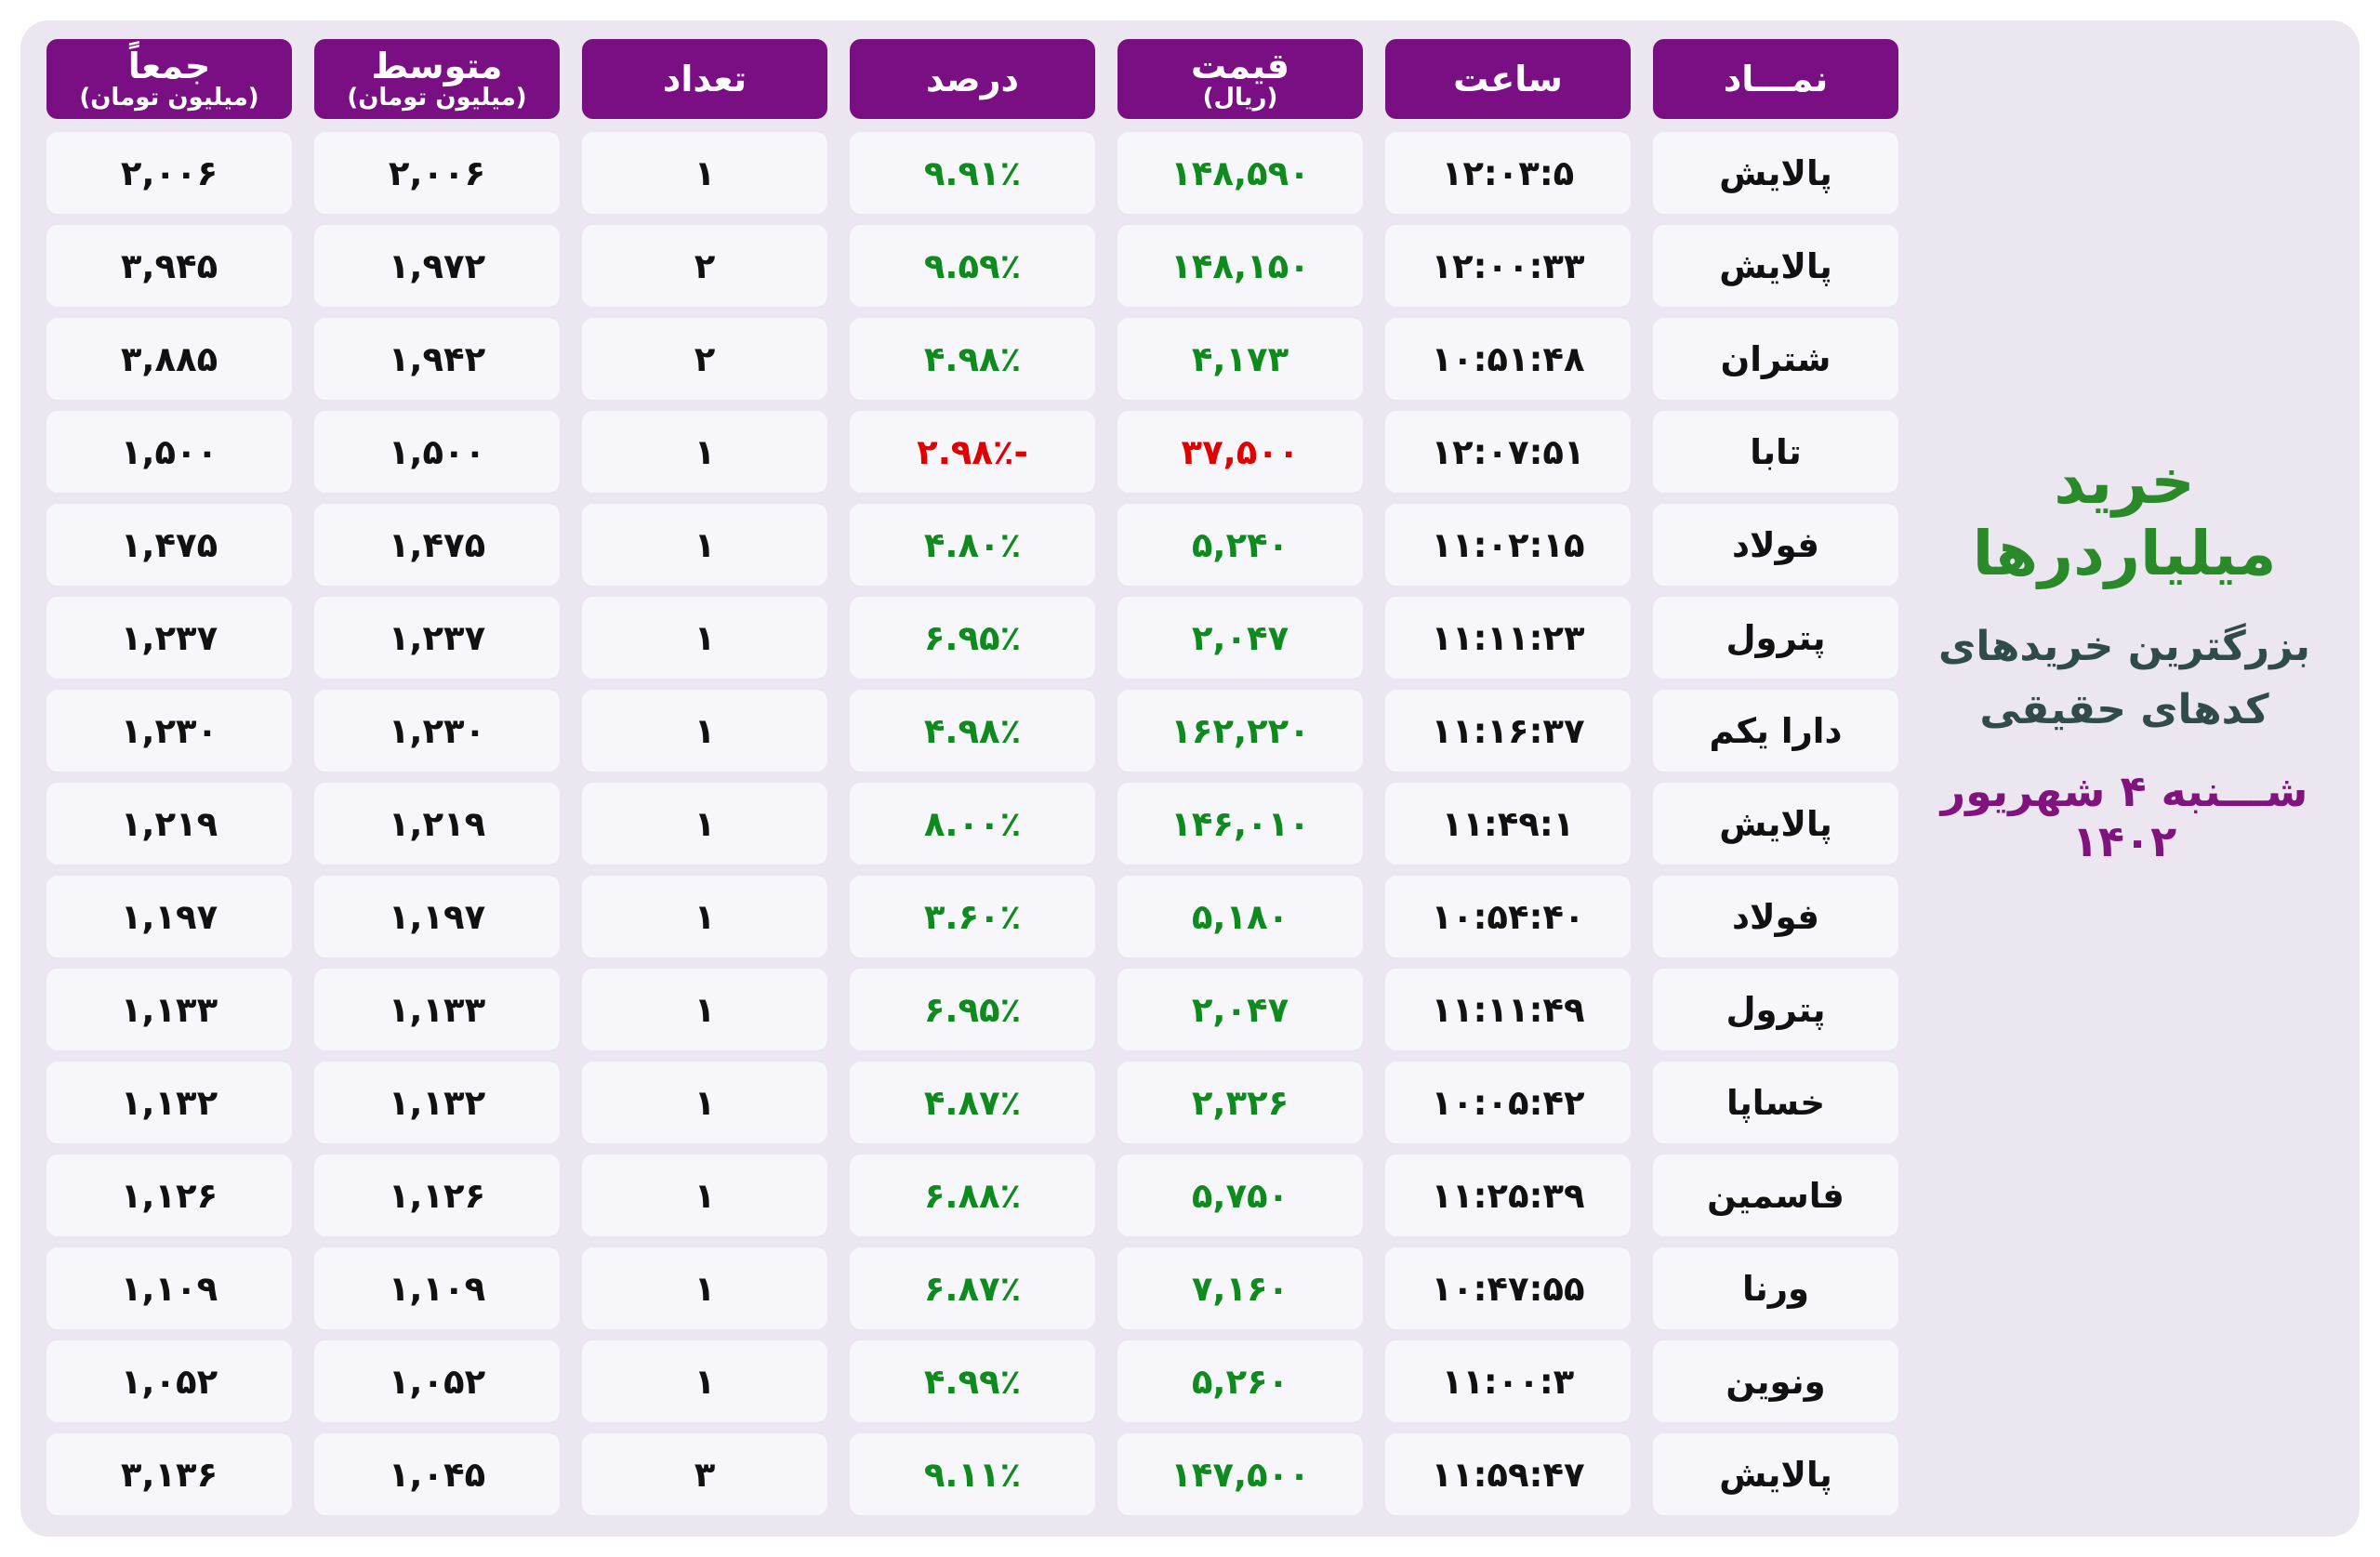 The width and height of the screenshot is (2380, 1557). What do you see at coordinates (1240, 98) in the screenshot?
I see `header-price-unit: (ریال)` at bounding box center [1240, 98].